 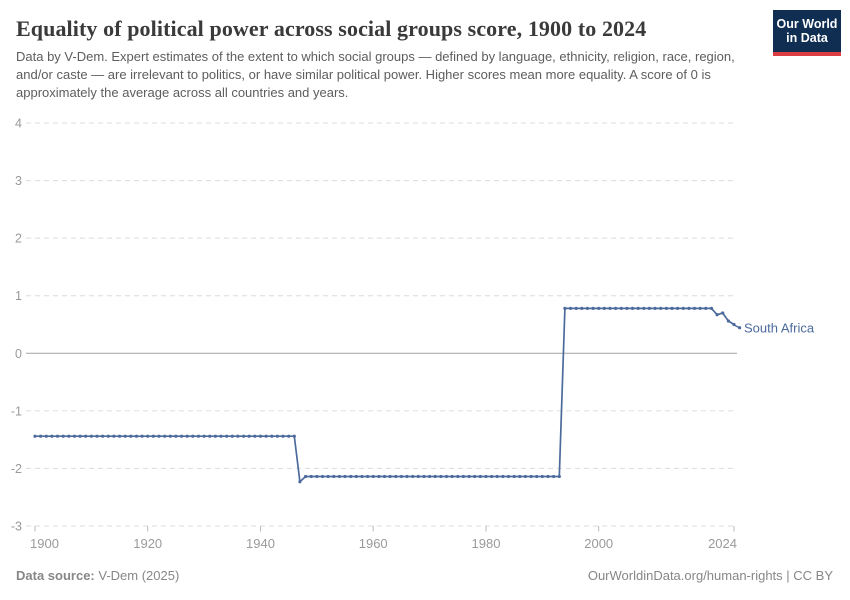 What do you see at coordinates (18, 181) in the screenshot?
I see `y-axis-label: 3` at bounding box center [18, 181].